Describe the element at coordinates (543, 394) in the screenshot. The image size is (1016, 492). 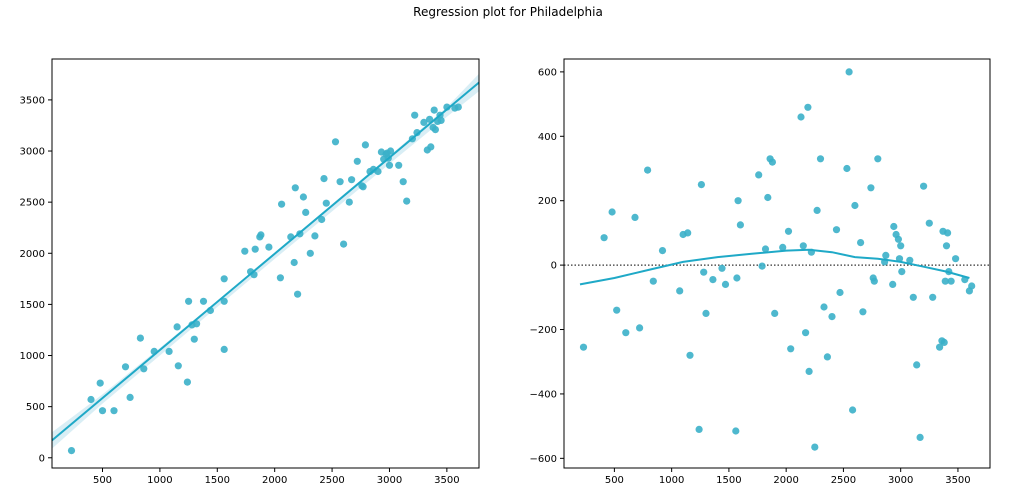
I see `y-tick-label: −400` at that location.